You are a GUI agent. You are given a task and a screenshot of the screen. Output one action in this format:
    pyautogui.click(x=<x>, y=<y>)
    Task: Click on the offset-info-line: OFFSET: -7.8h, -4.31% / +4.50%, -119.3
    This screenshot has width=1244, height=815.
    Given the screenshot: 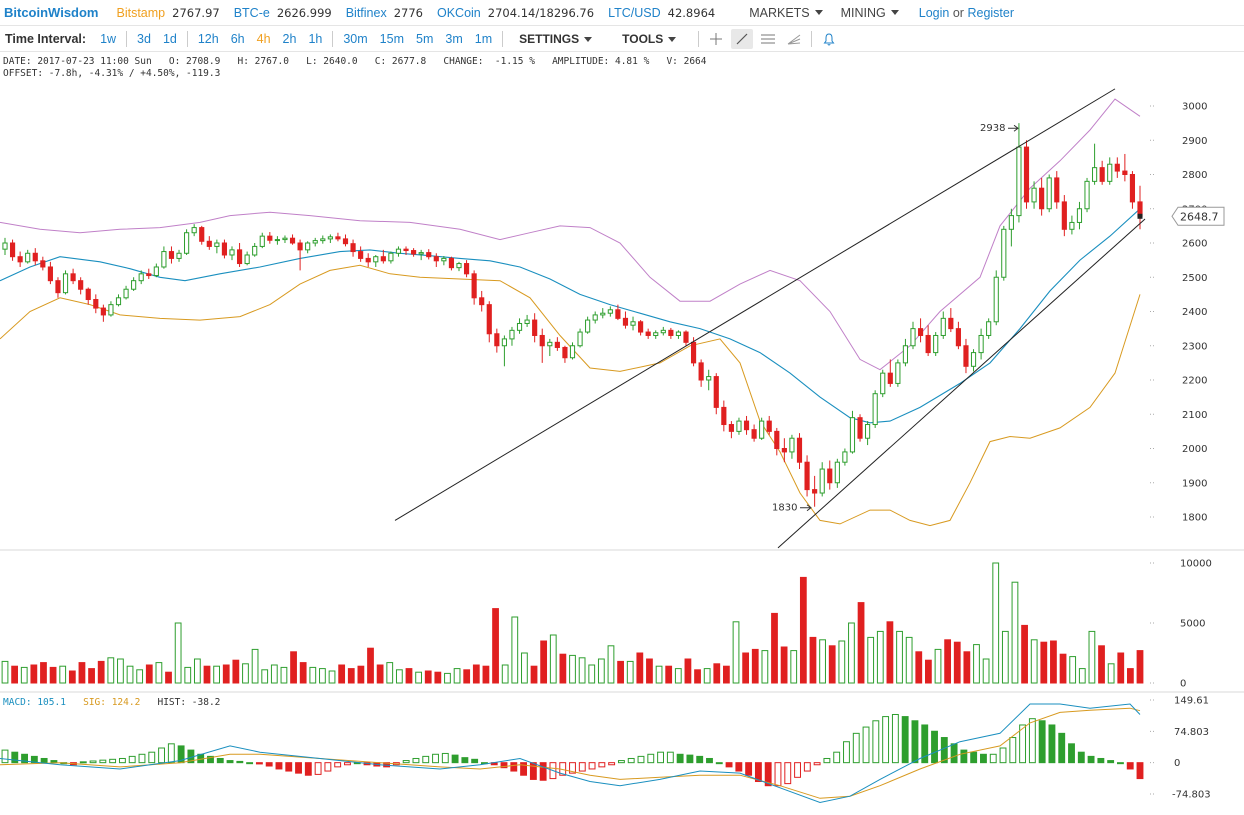 What is the action you would take?
    pyautogui.click(x=112, y=73)
    